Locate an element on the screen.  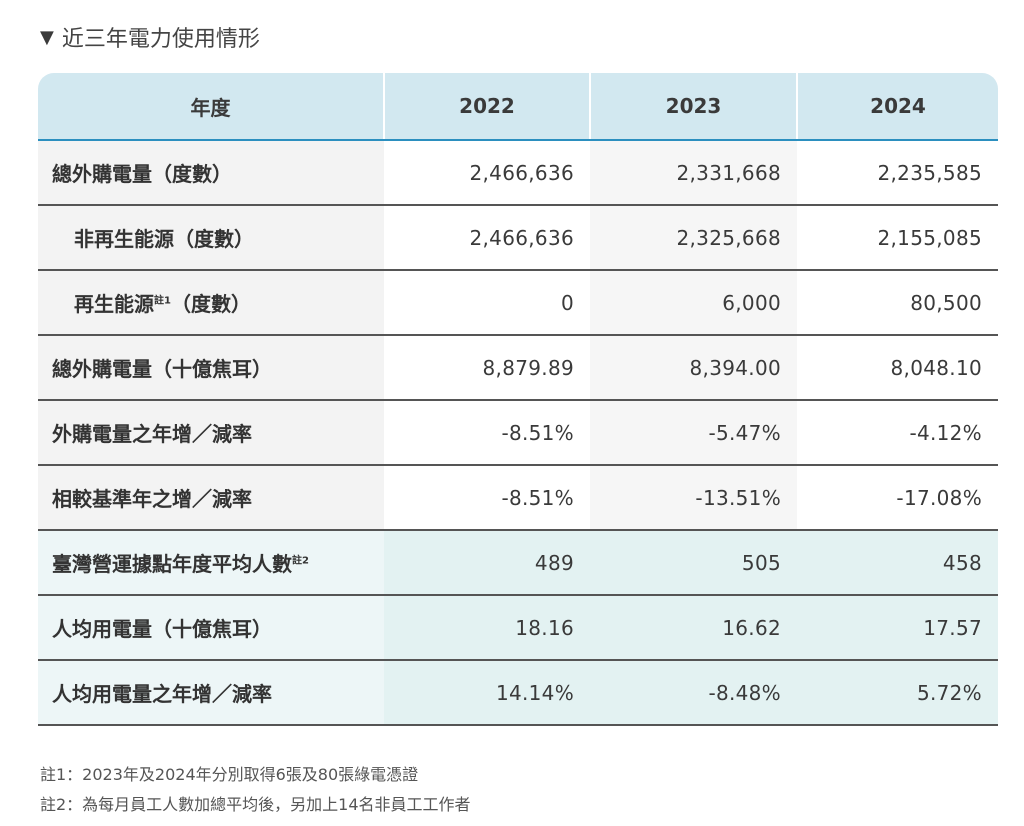
cell-value: -5.47% is located at coordinates (693, 433).